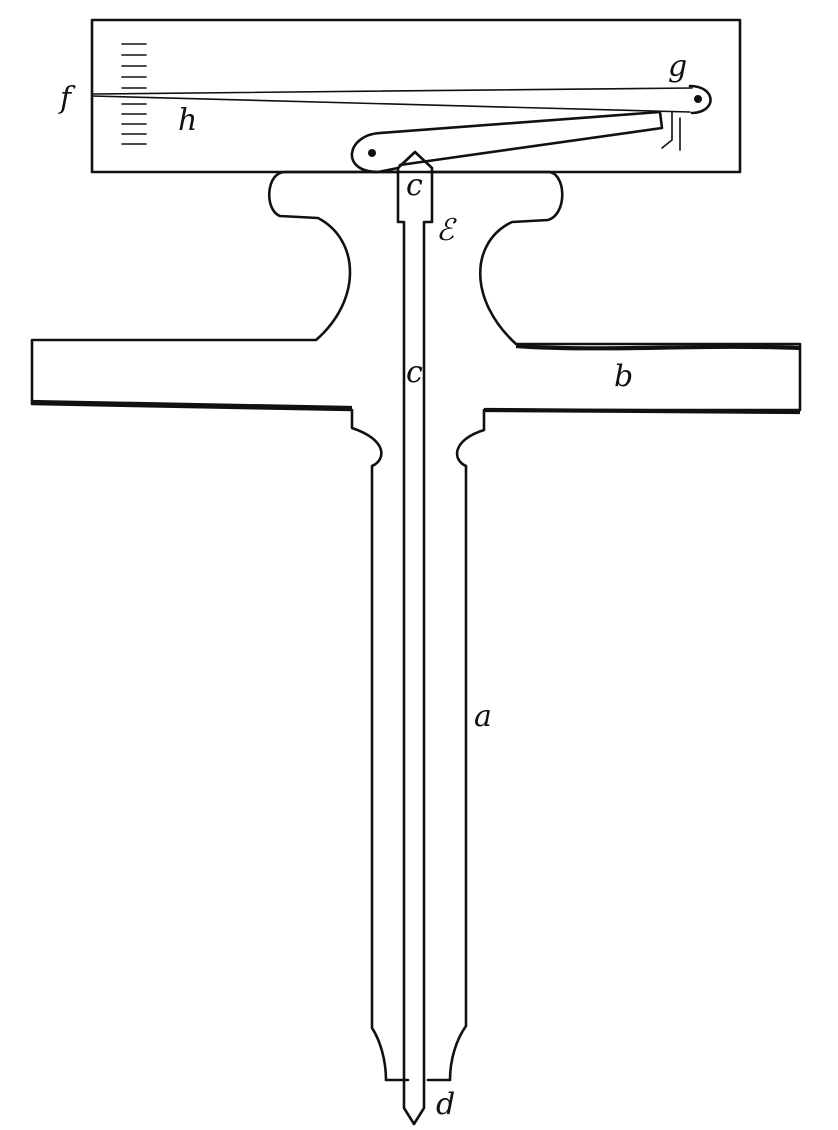 This screenshot has width=838, height=1130. I want to click on scale-ticks, so click(134, 94).